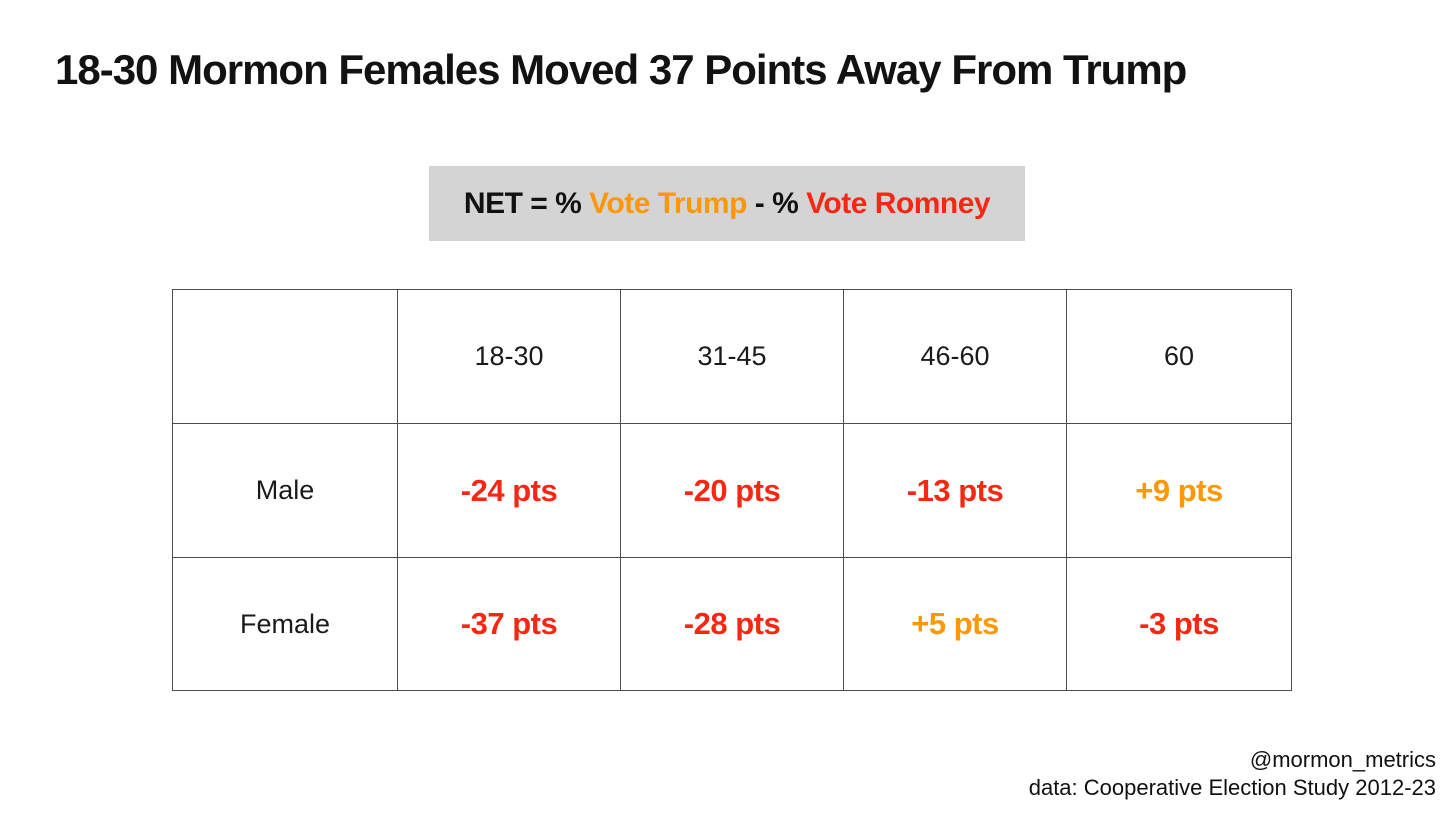 This screenshot has height=819, width=1456. I want to click on data-source: data: Cooperative Election Study 2012-23, so click(1232, 787).